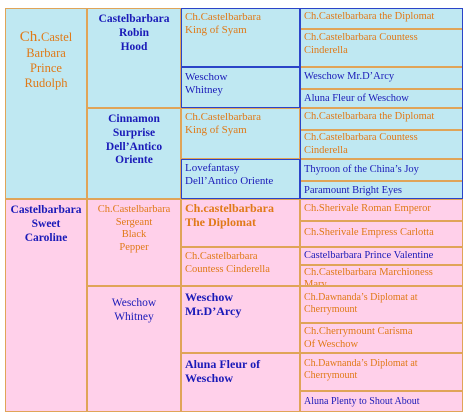  I want to click on dam-dam-cell: Weschow Whitney, so click(134, 349).